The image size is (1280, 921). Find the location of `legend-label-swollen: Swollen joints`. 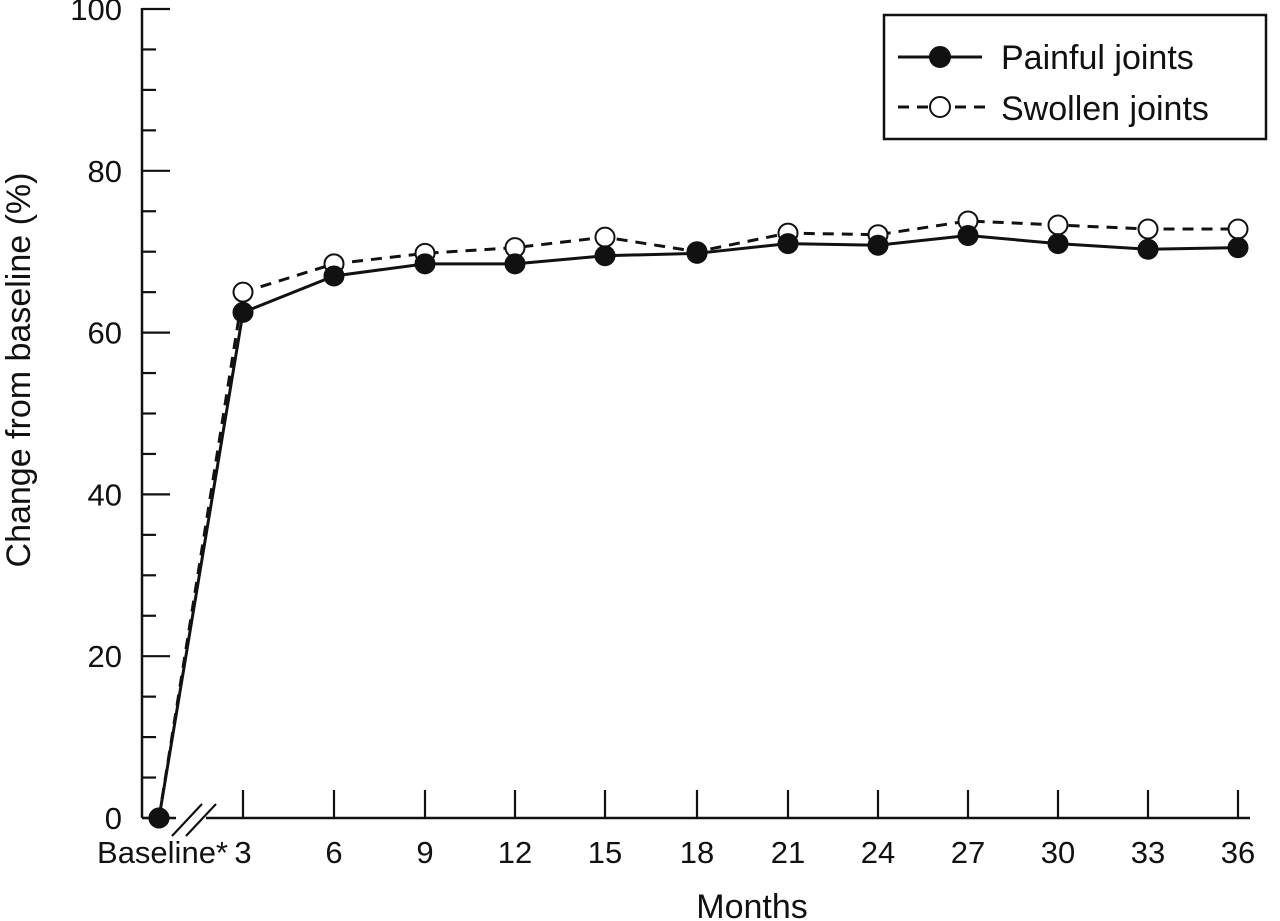

legend-label-swollen: Swollen joints is located at coordinates (1105, 109).